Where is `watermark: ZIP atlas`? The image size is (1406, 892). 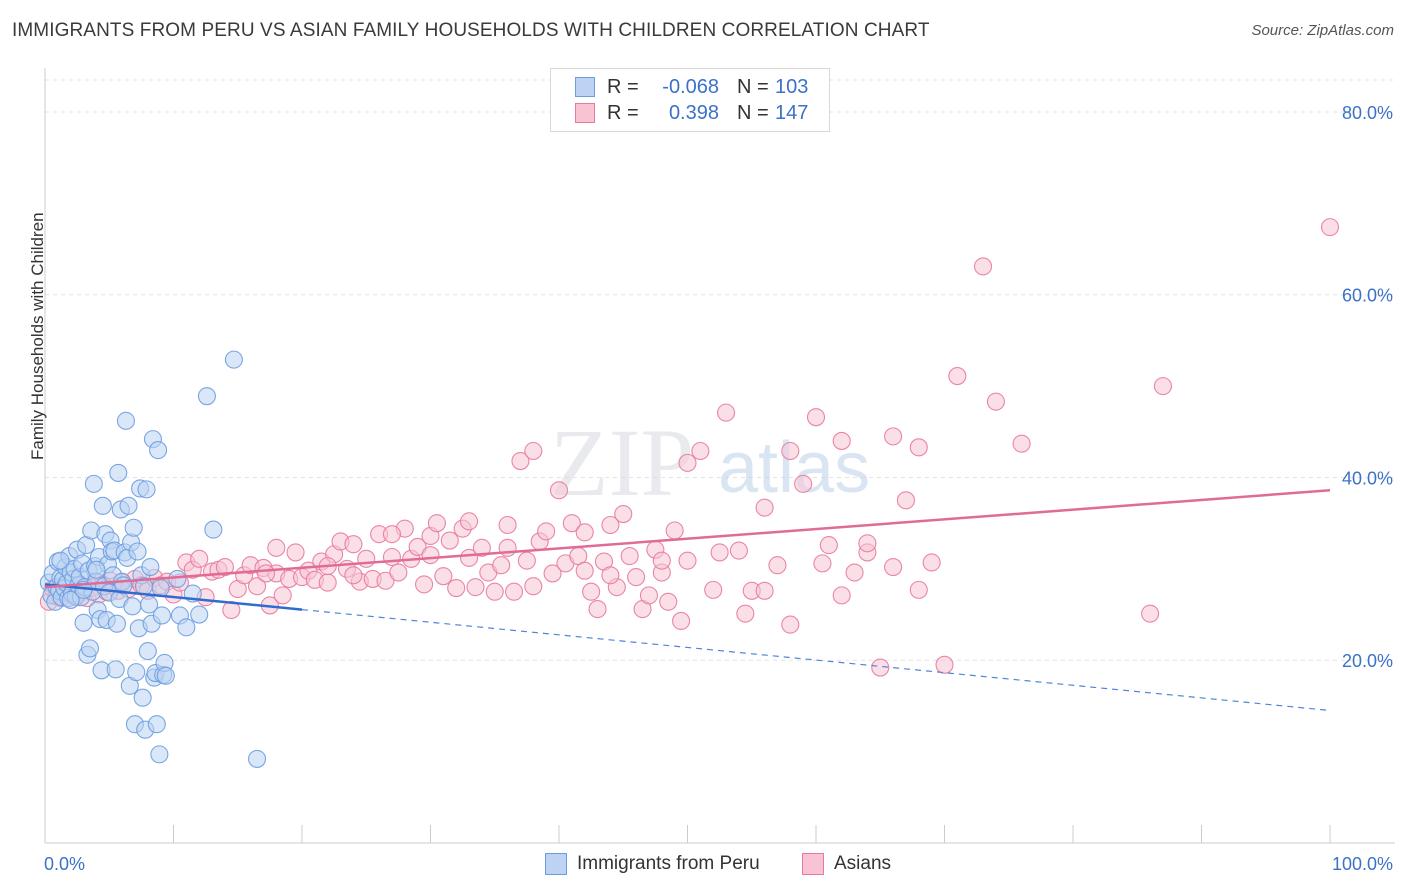
watermark: ZIP atlas is located at coordinates (710, 462).